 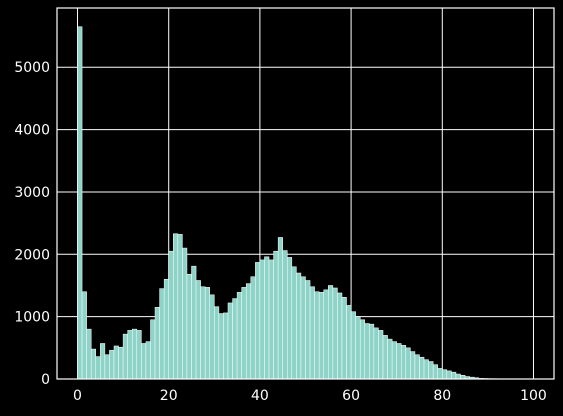 What do you see at coordinates (32, 255) in the screenshot?
I see `y-tick-label: 2000` at bounding box center [32, 255].